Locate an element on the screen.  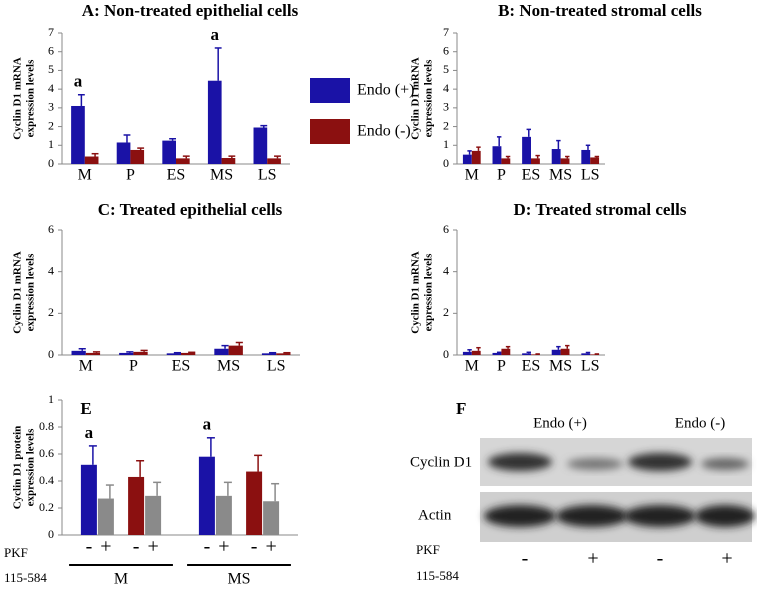
treatment-sign: + is located at coordinates (726, 559).